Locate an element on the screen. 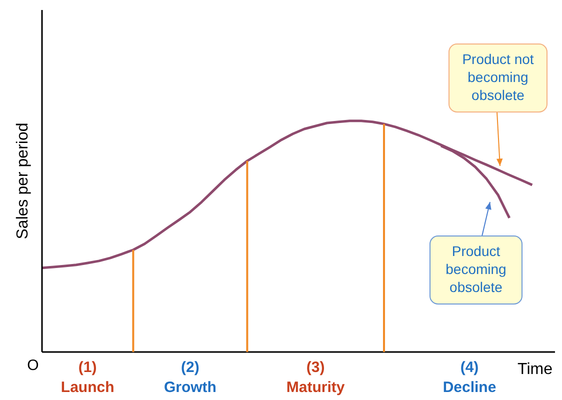 The height and width of the screenshot is (400, 562). y-axis-title: Sales per period is located at coordinates (23, 181).